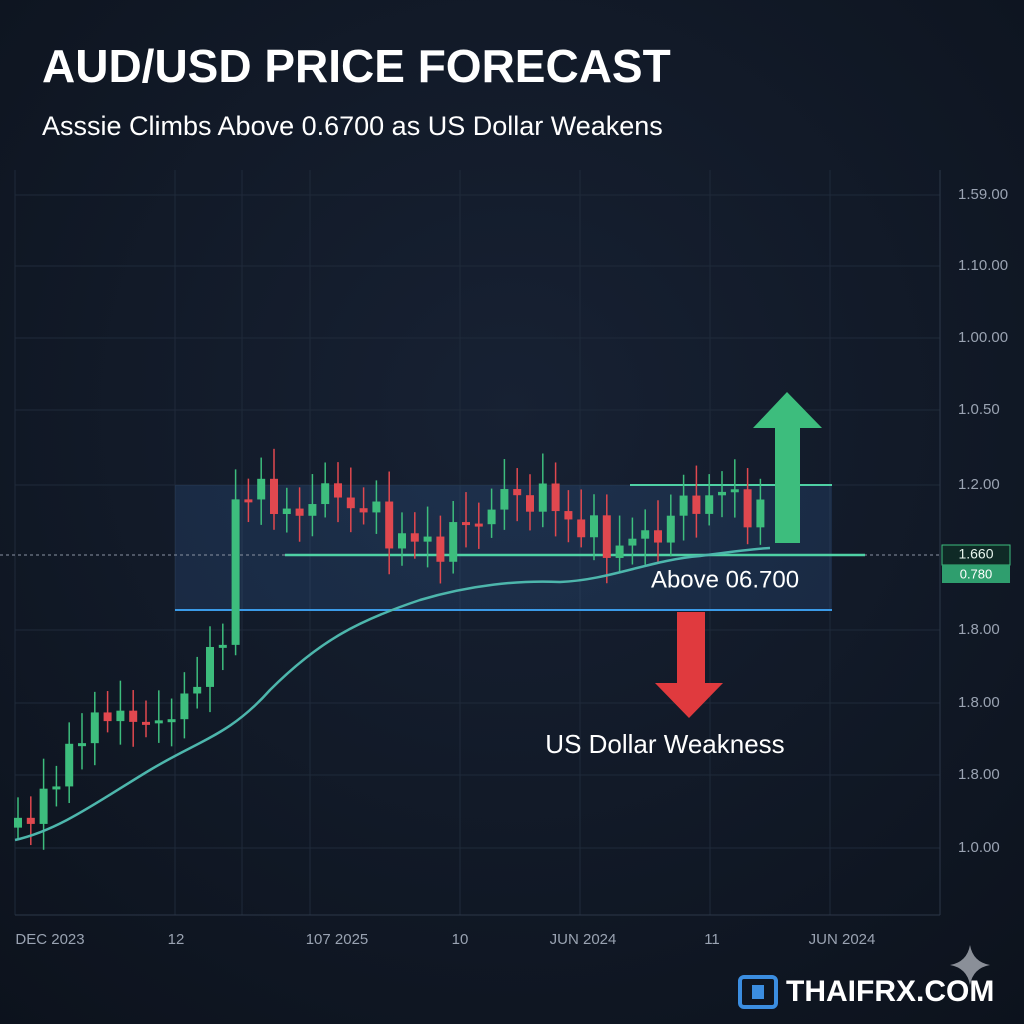  What do you see at coordinates (979, 847) in the screenshot?
I see `y-tick-label: 1.0.00` at bounding box center [979, 847].